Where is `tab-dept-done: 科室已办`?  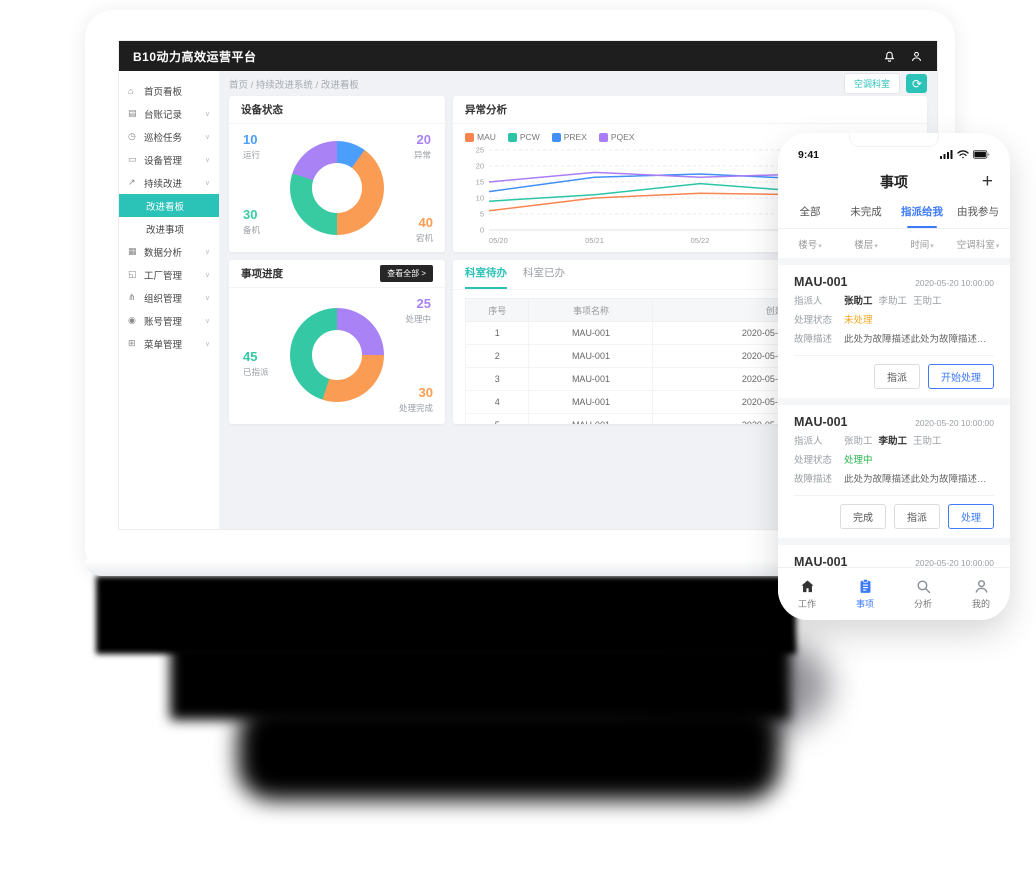
tab-dept-done: 科室已办 is located at coordinates (544, 273).